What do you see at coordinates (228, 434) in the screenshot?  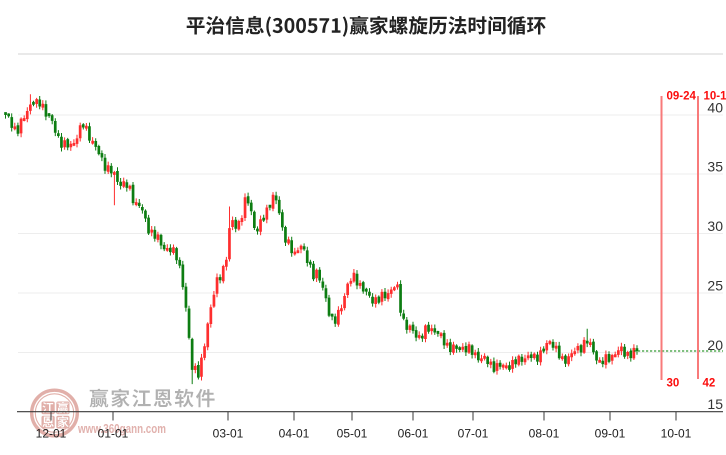 I see `svg-text: 03-01` at bounding box center [228, 434].